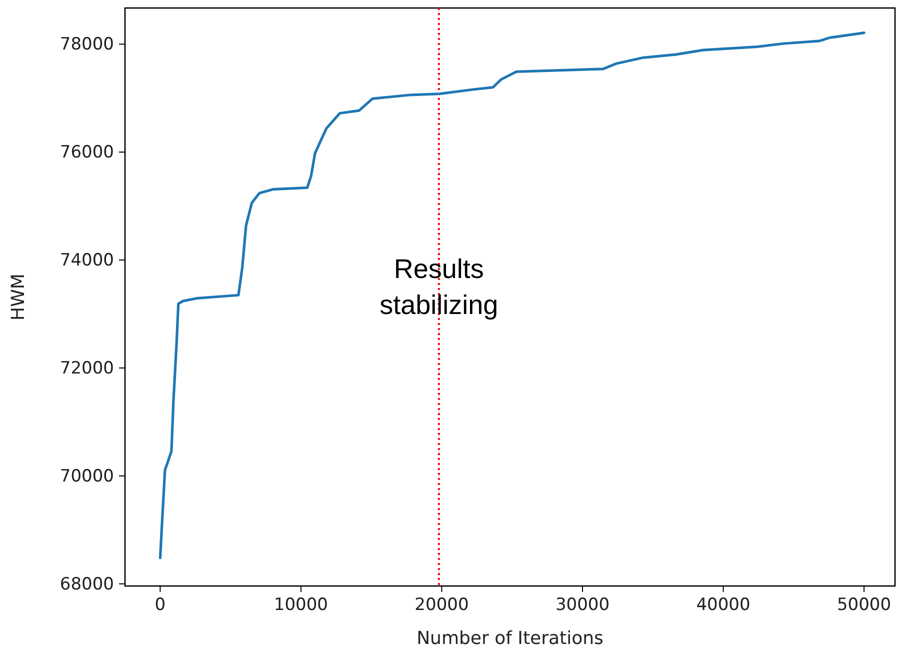 This screenshot has height=650, width=898. Describe the element at coordinates (864, 605) in the screenshot. I see `x-tick-label: 50000` at that location.